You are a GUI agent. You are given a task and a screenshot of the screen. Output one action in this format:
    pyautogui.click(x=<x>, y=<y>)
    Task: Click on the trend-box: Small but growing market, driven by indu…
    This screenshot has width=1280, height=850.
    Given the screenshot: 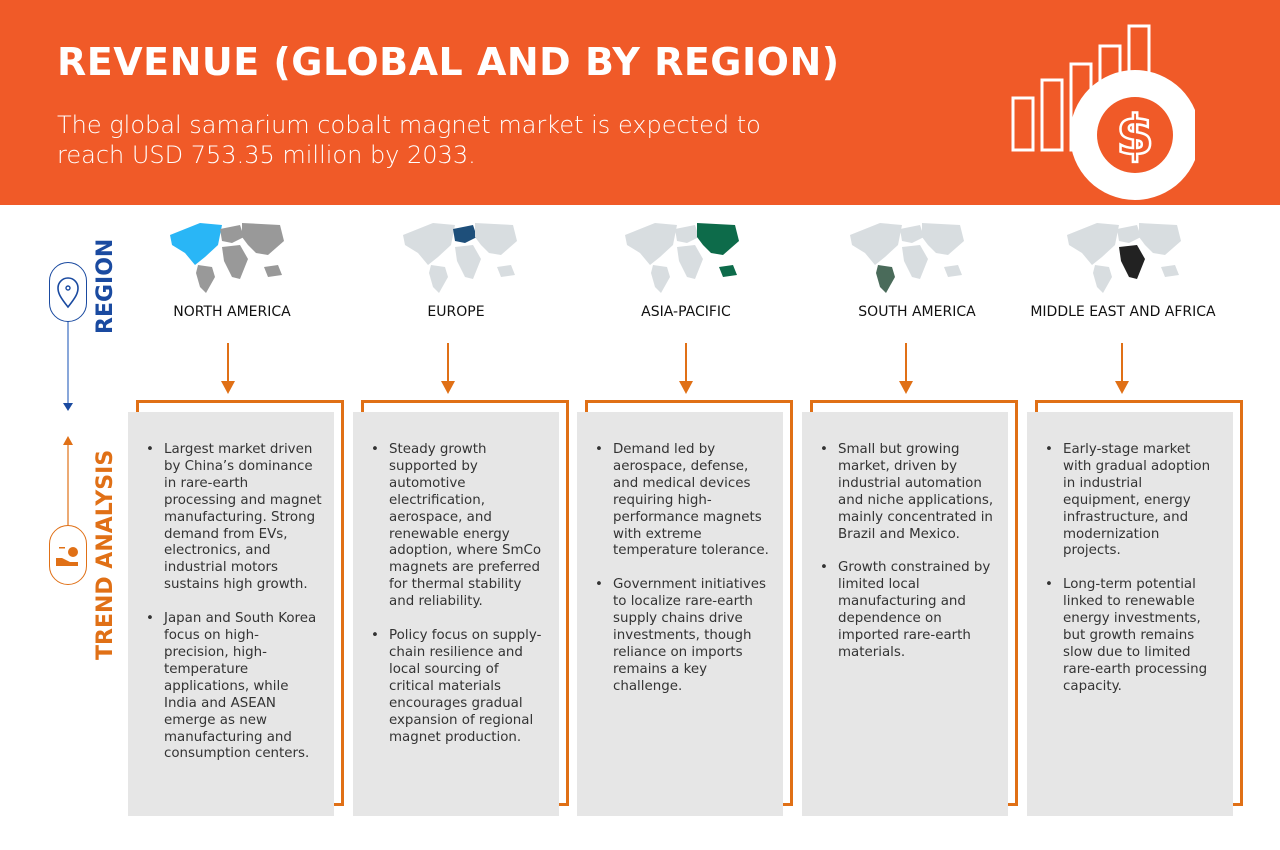 What is the action you would take?
    pyautogui.click(x=905, y=614)
    